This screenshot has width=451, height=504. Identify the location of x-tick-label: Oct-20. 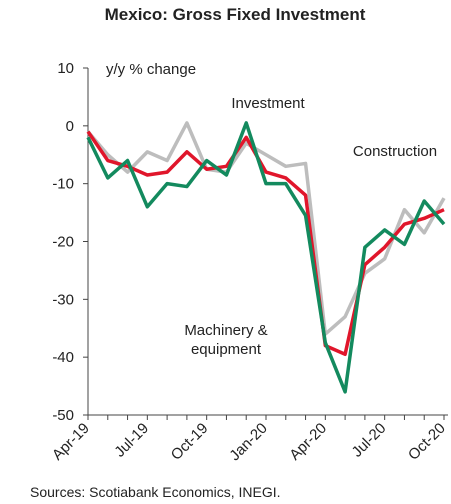
(427, 442).